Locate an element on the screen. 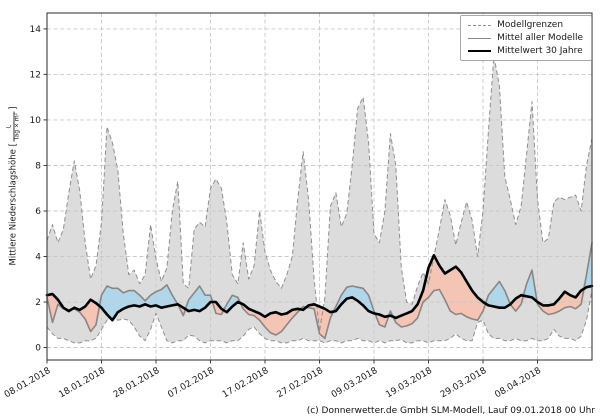 Image resolution: width=600 pixels, height=420 pixels. x-tick-label: 27.02.2018 is located at coordinates (300, 383).